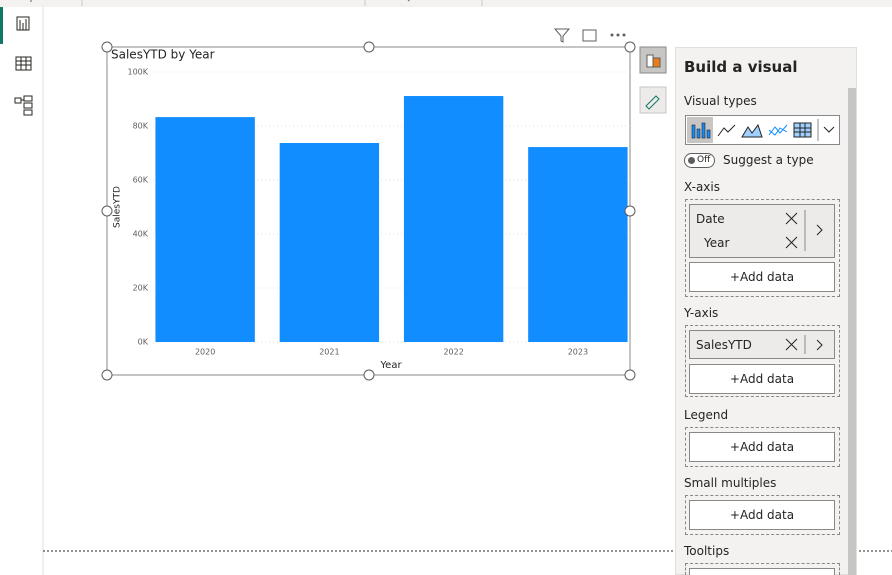  What do you see at coordinates (23, 63) in the screenshot?
I see `table-view-icon` at bounding box center [23, 63].